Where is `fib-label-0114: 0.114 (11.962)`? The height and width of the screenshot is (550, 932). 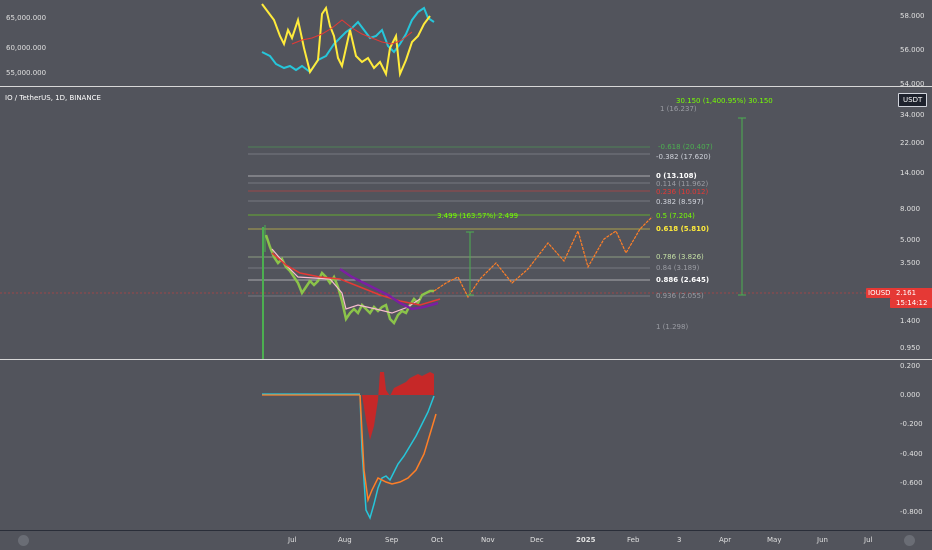
fib-label-0114: 0.114 (11.962) is located at coordinates (682, 184).